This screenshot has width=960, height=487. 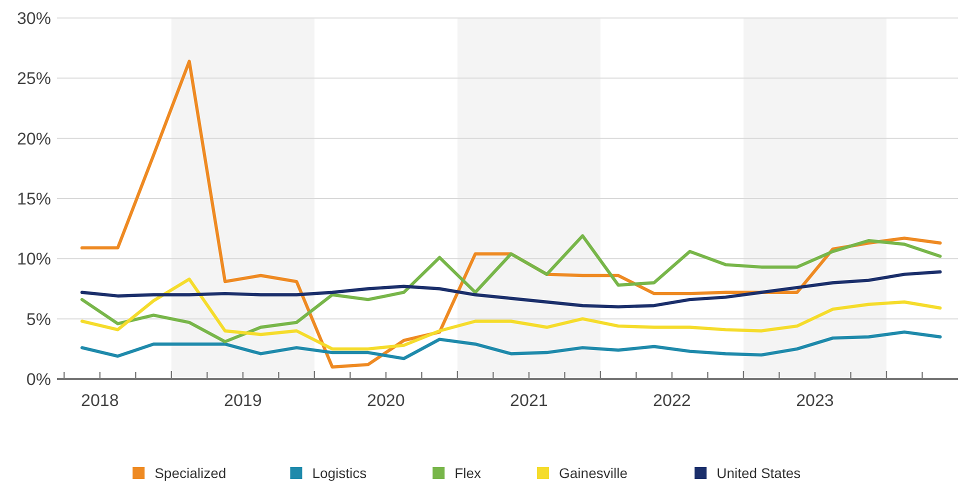 What do you see at coordinates (386, 400) in the screenshot?
I see `x-tick-label: 2020` at bounding box center [386, 400].